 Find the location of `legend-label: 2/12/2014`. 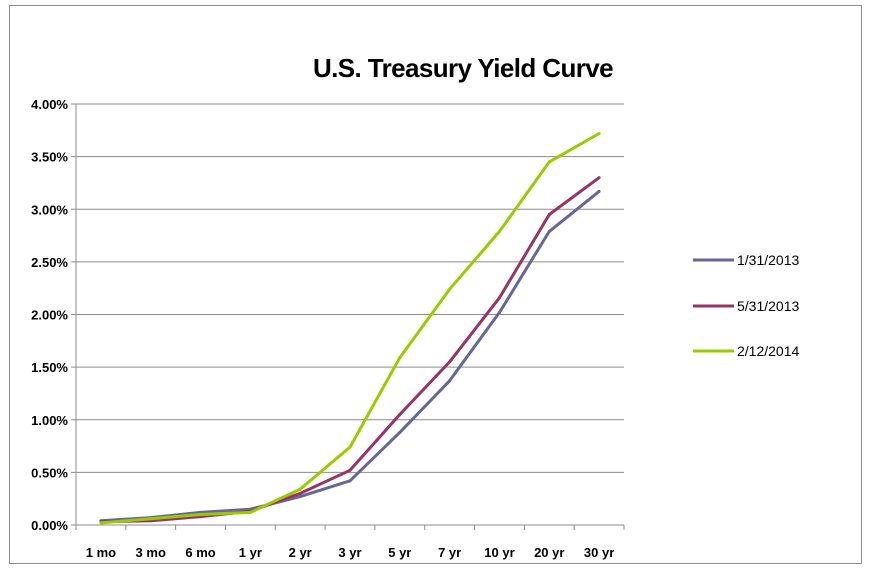

legend-label: 2/12/2014 is located at coordinates (768, 351).